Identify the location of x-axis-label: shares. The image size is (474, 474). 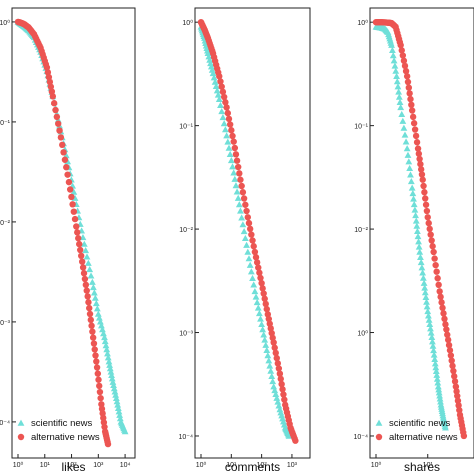
(422, 467).